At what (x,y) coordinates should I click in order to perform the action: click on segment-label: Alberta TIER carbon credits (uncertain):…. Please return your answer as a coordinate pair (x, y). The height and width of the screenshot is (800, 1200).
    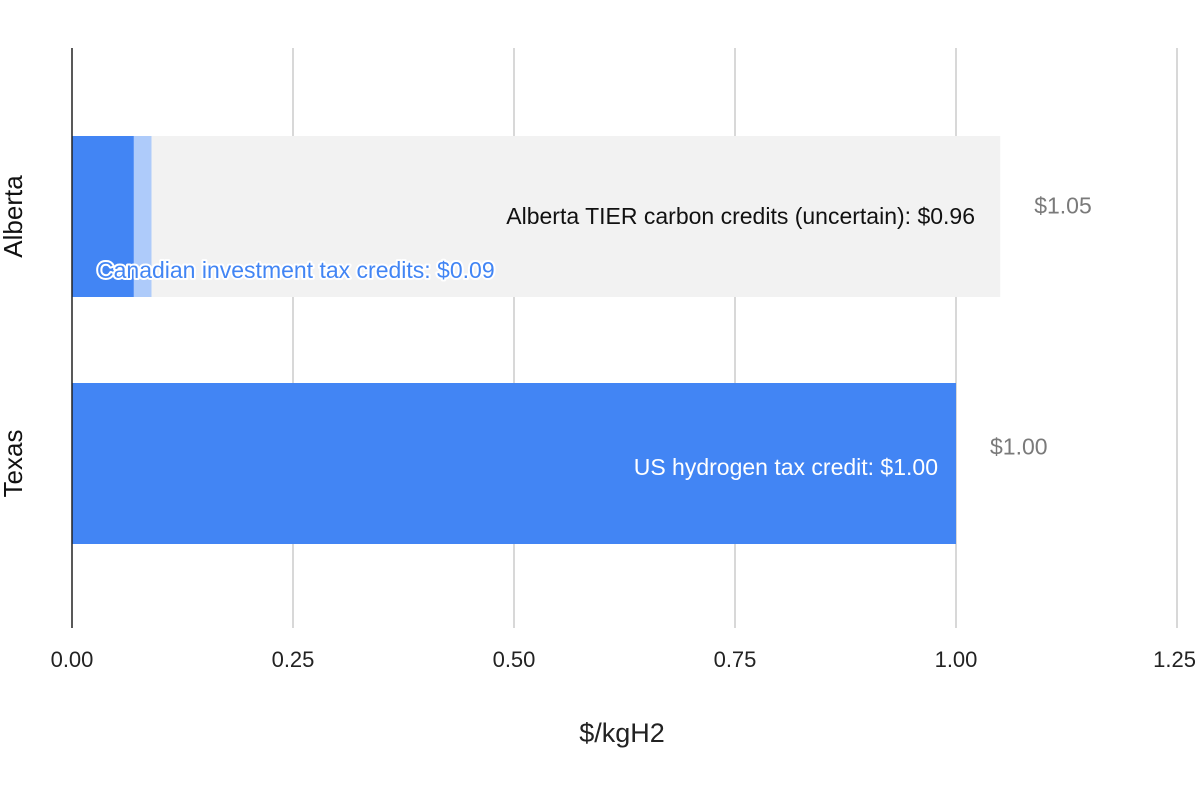
    Looking at the image, I should click on (740, 216).